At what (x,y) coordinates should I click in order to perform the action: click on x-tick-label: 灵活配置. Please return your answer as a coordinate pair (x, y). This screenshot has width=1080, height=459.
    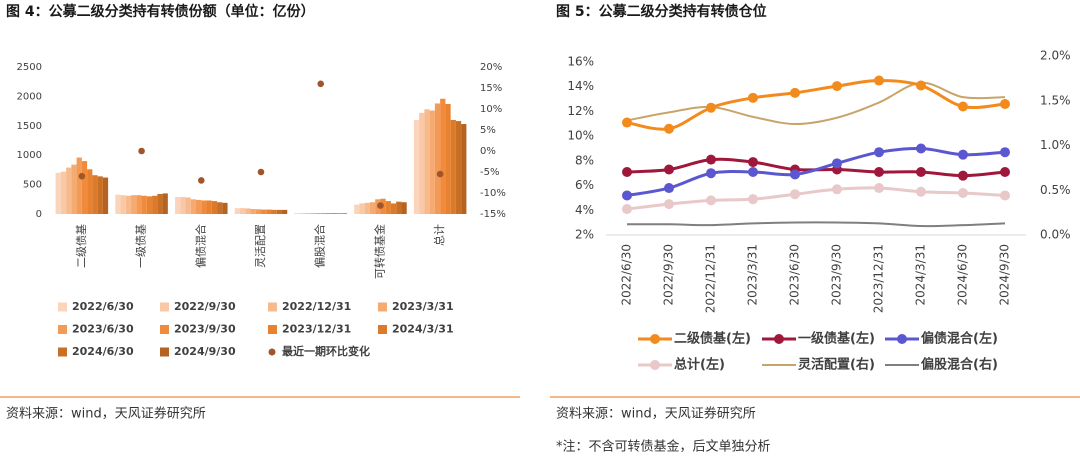
    Looking at the image, I should click on (260, 246).